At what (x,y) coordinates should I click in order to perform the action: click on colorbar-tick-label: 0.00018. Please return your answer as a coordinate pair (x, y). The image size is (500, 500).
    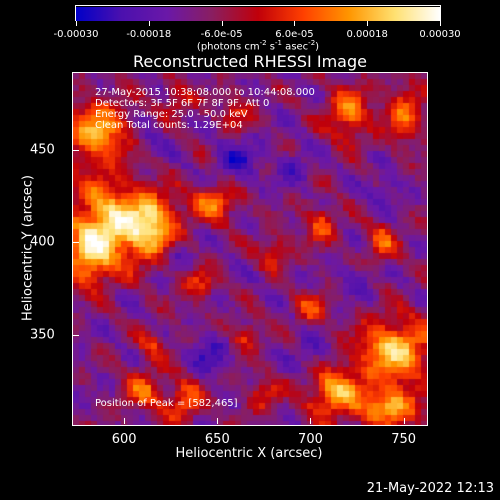
    Looking at the image, I should click on (367, 34).